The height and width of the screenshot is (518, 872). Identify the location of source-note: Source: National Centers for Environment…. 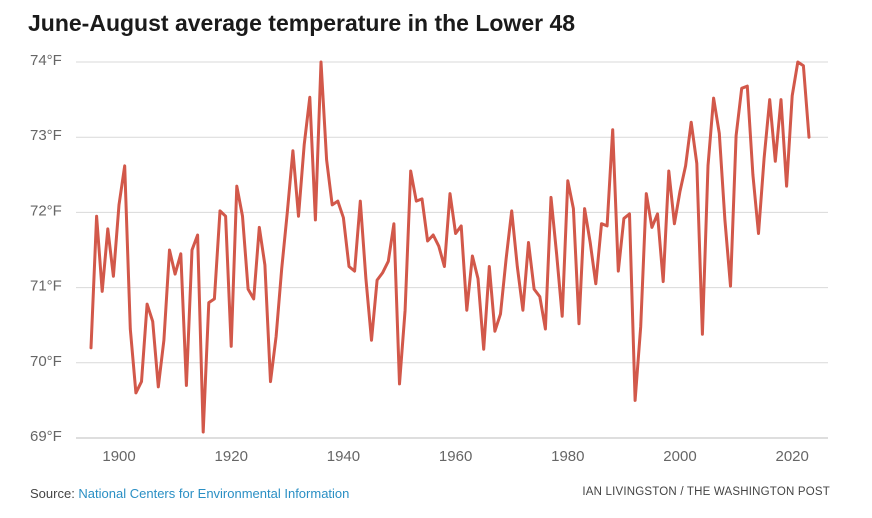
(189, 493).